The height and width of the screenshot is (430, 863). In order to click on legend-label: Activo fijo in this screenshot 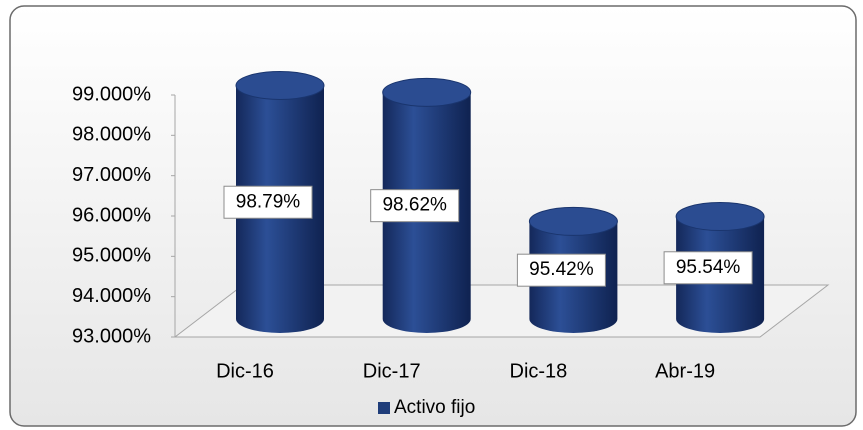, I will do `click(434, 407)`.